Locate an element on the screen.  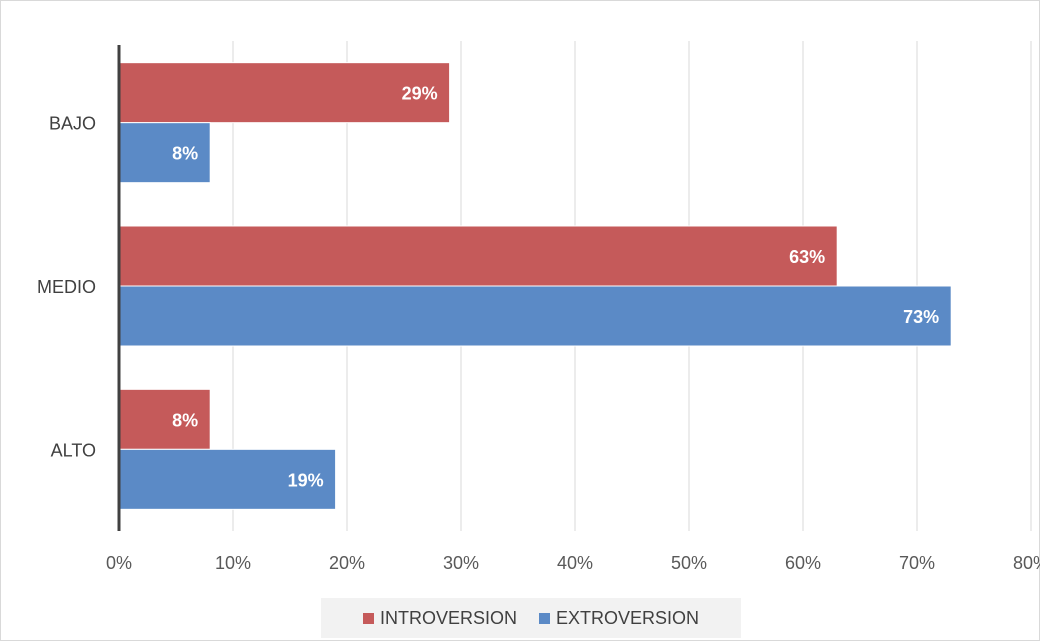
category-label-bajo: BAJO is located at coordinates (72, 124).